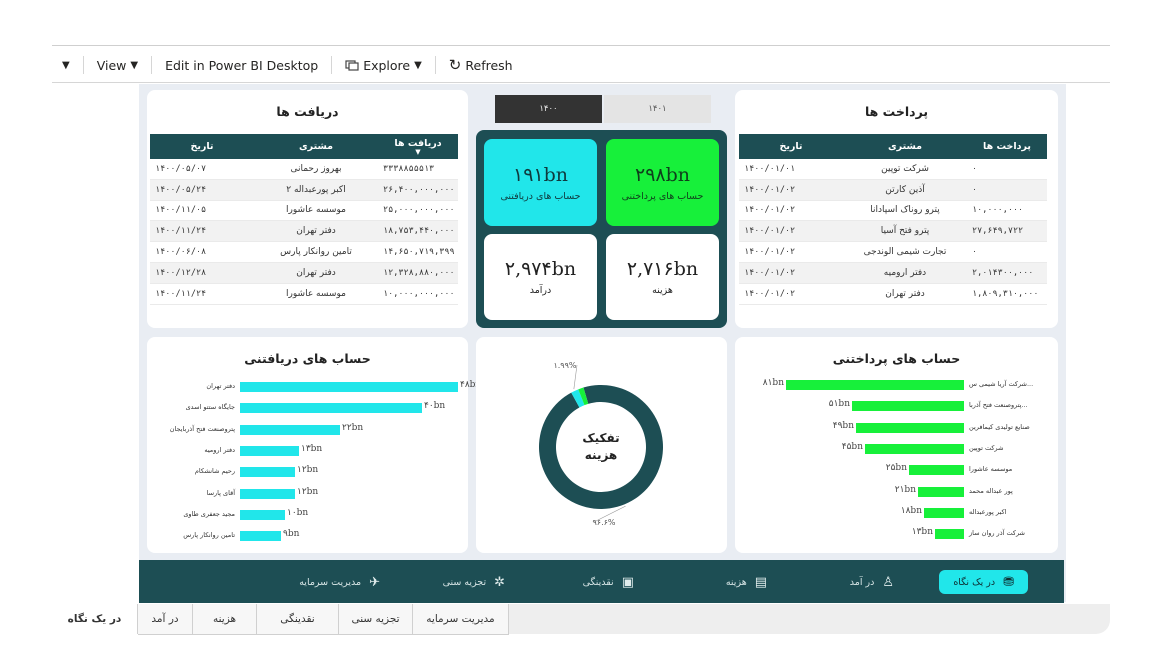 The height and width of the screenshot is (666, 1165). Describe the element at coordinates (304, 169) in the screenshot. I see `table-row: ۳۳۳۸۸۵۵۵۱۳ بهروز رحمانی ۱۴۰۰/۰۵/۰۷` at that location.